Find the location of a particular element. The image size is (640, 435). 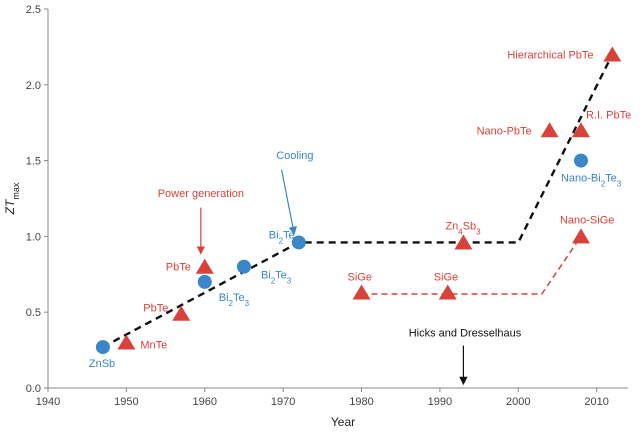

cooling-point-label: ZnSb is located at coordinates (102, 364).